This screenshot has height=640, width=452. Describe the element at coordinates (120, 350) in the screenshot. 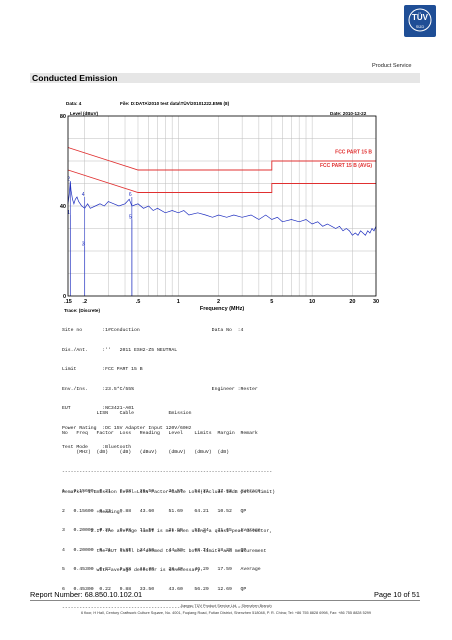

I see `info-line: Dis./Ant. :'' 2011 ESH2-Z5 NEUTRAL` at that location.